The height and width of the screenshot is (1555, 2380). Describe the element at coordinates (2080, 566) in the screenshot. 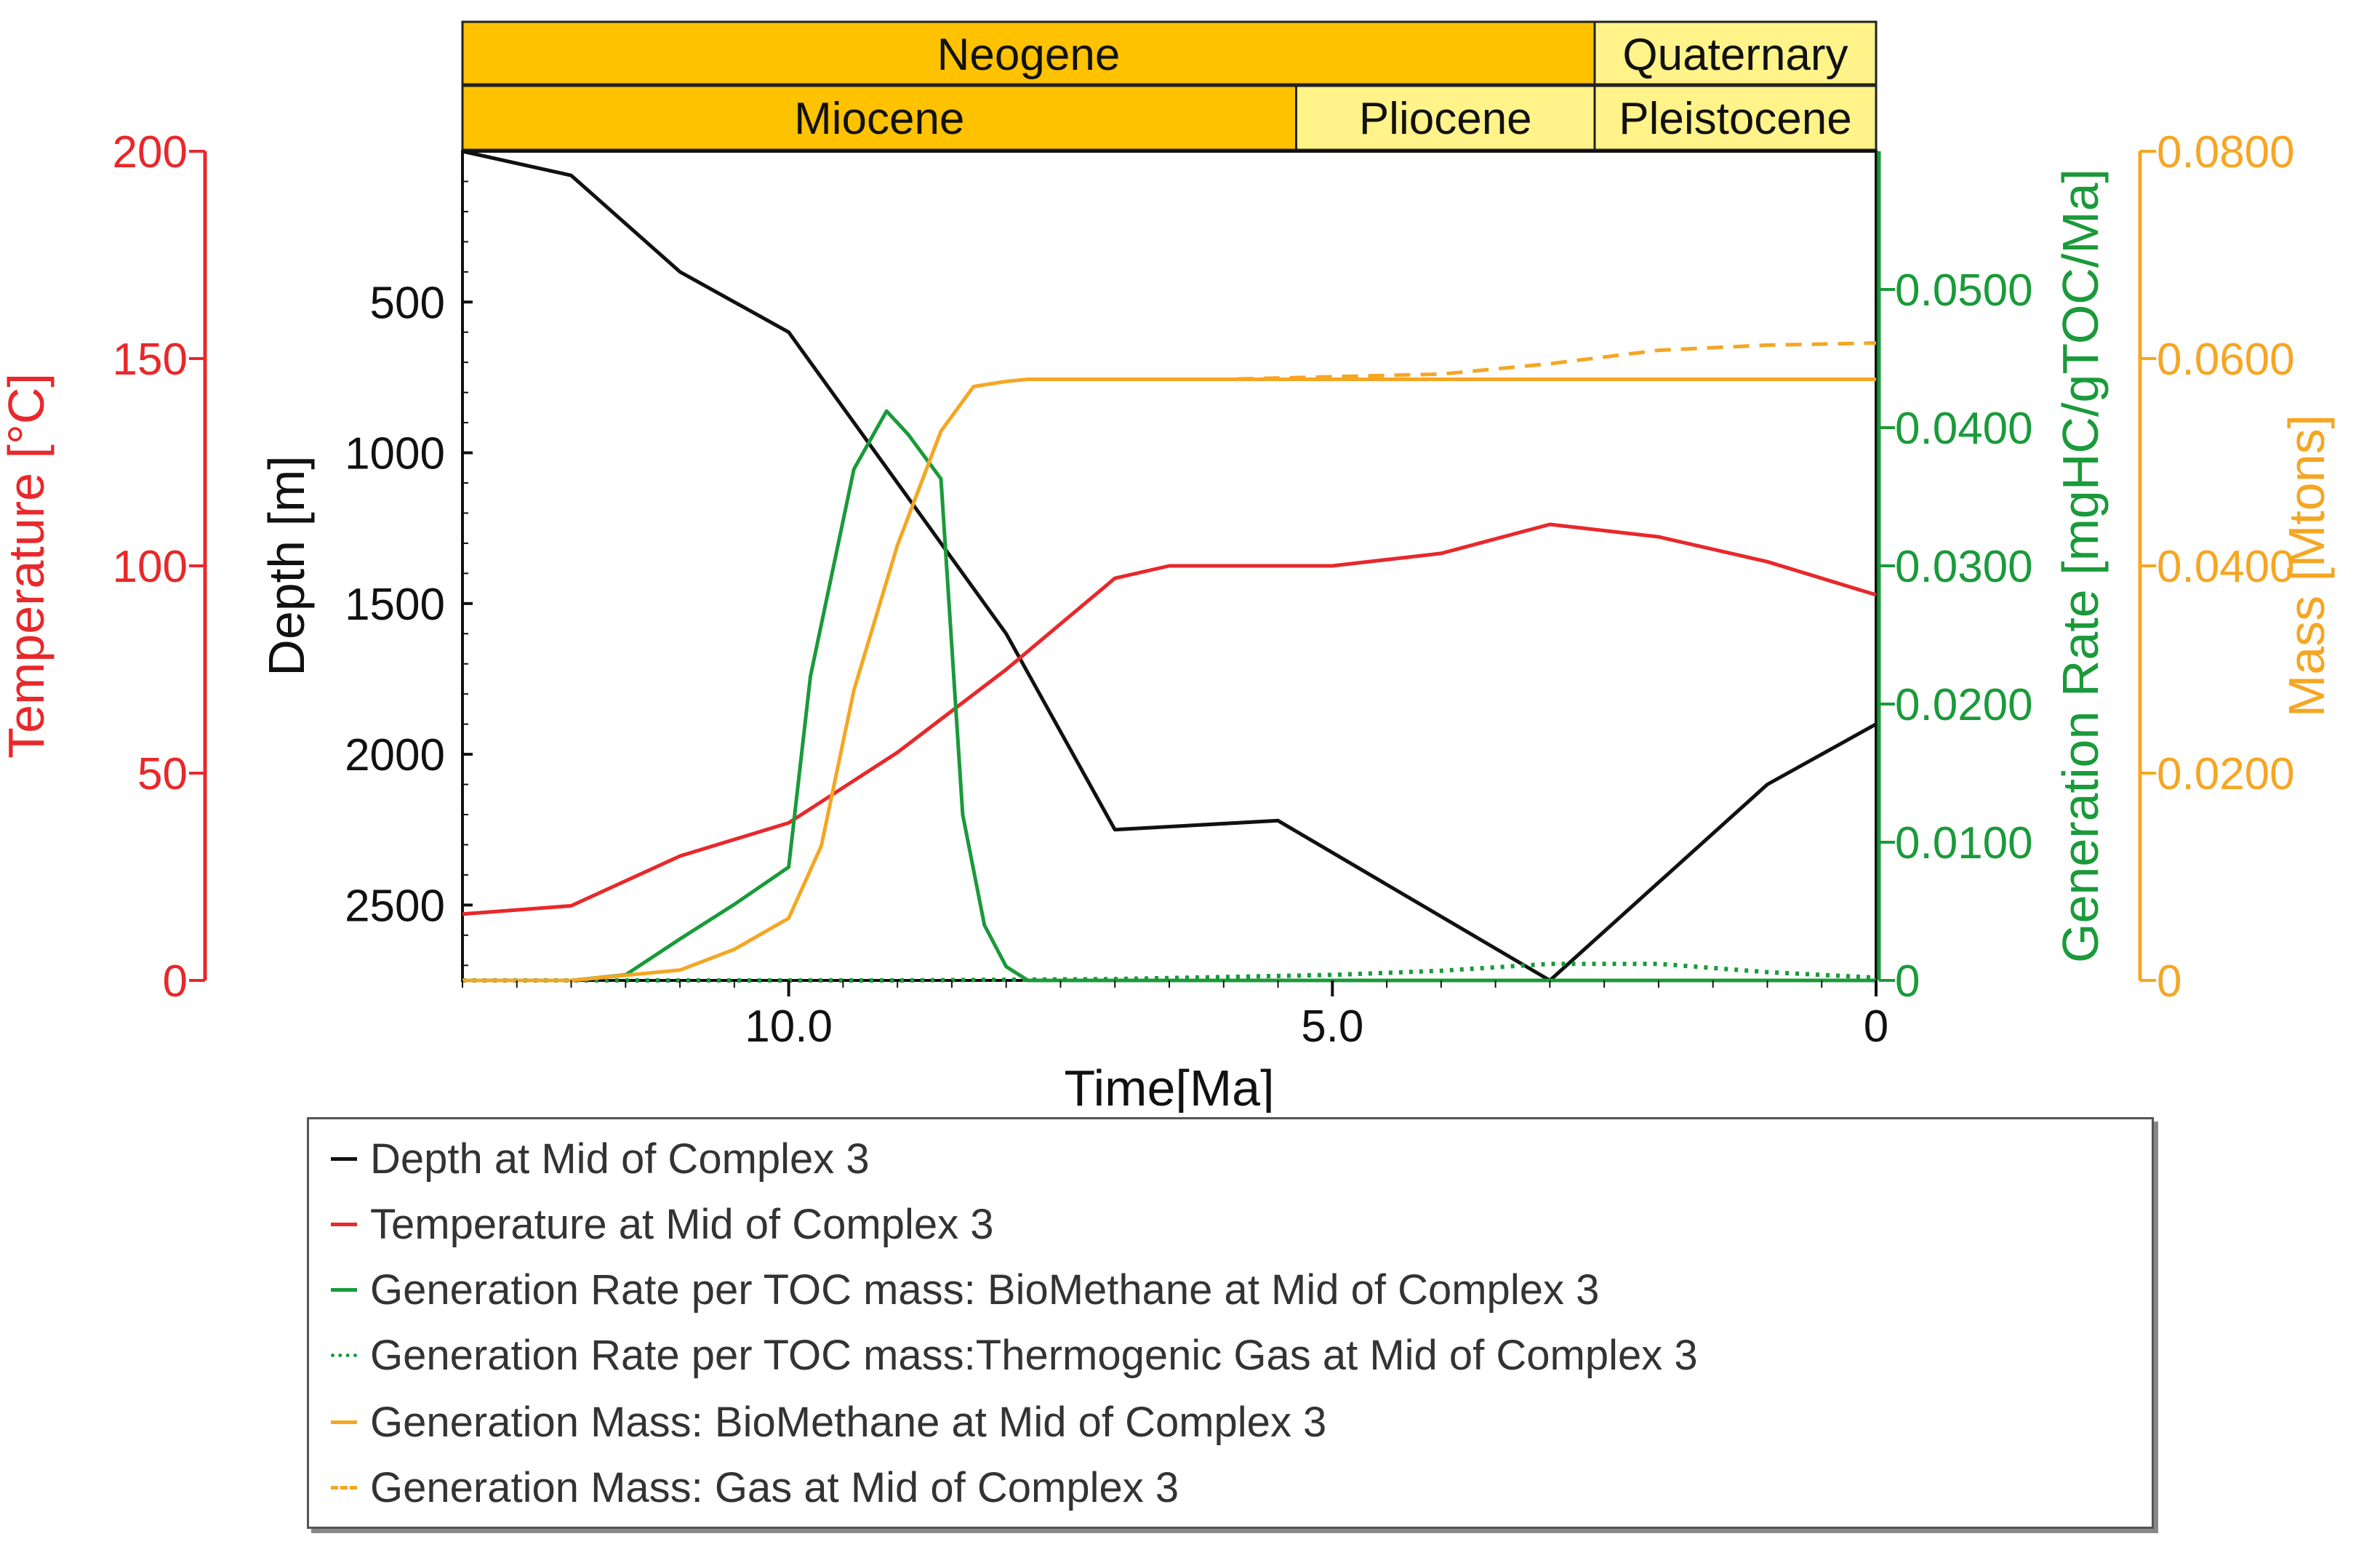

I see `gen_rate-axis-label: Generation Rate [mgHC/gTOC/Ma]` at that location.